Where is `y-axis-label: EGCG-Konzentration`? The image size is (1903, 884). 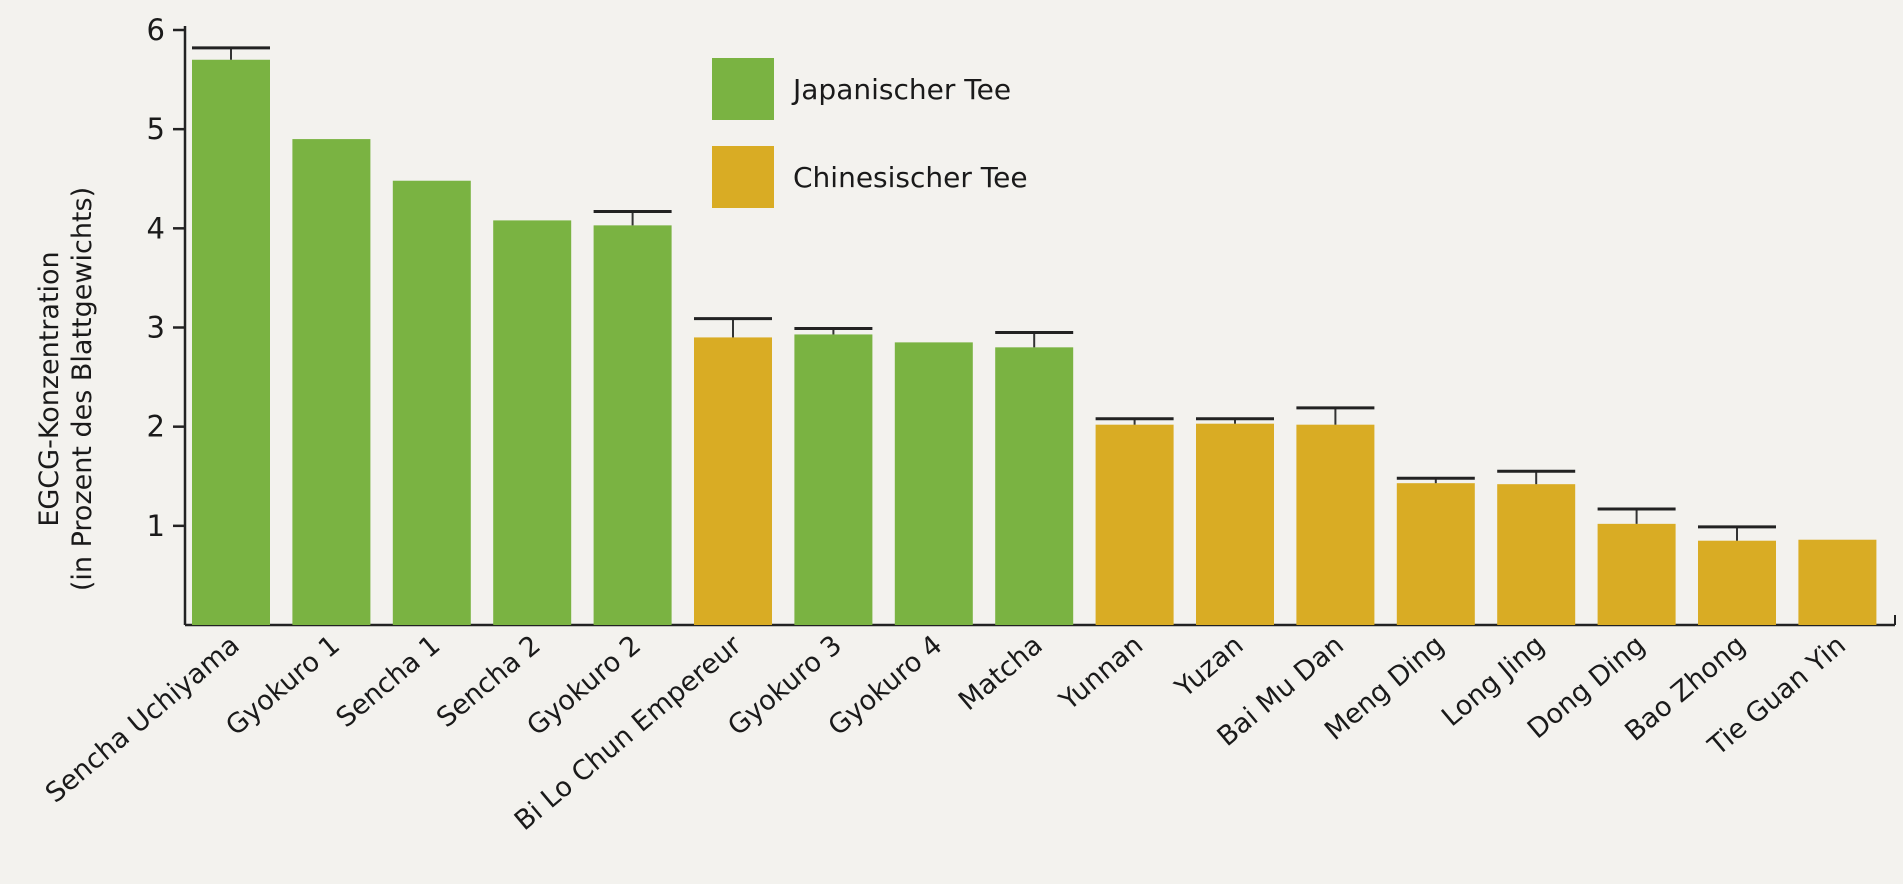 y-axis-label: EGCG-Konzentration is located at coordinates (49, 388).